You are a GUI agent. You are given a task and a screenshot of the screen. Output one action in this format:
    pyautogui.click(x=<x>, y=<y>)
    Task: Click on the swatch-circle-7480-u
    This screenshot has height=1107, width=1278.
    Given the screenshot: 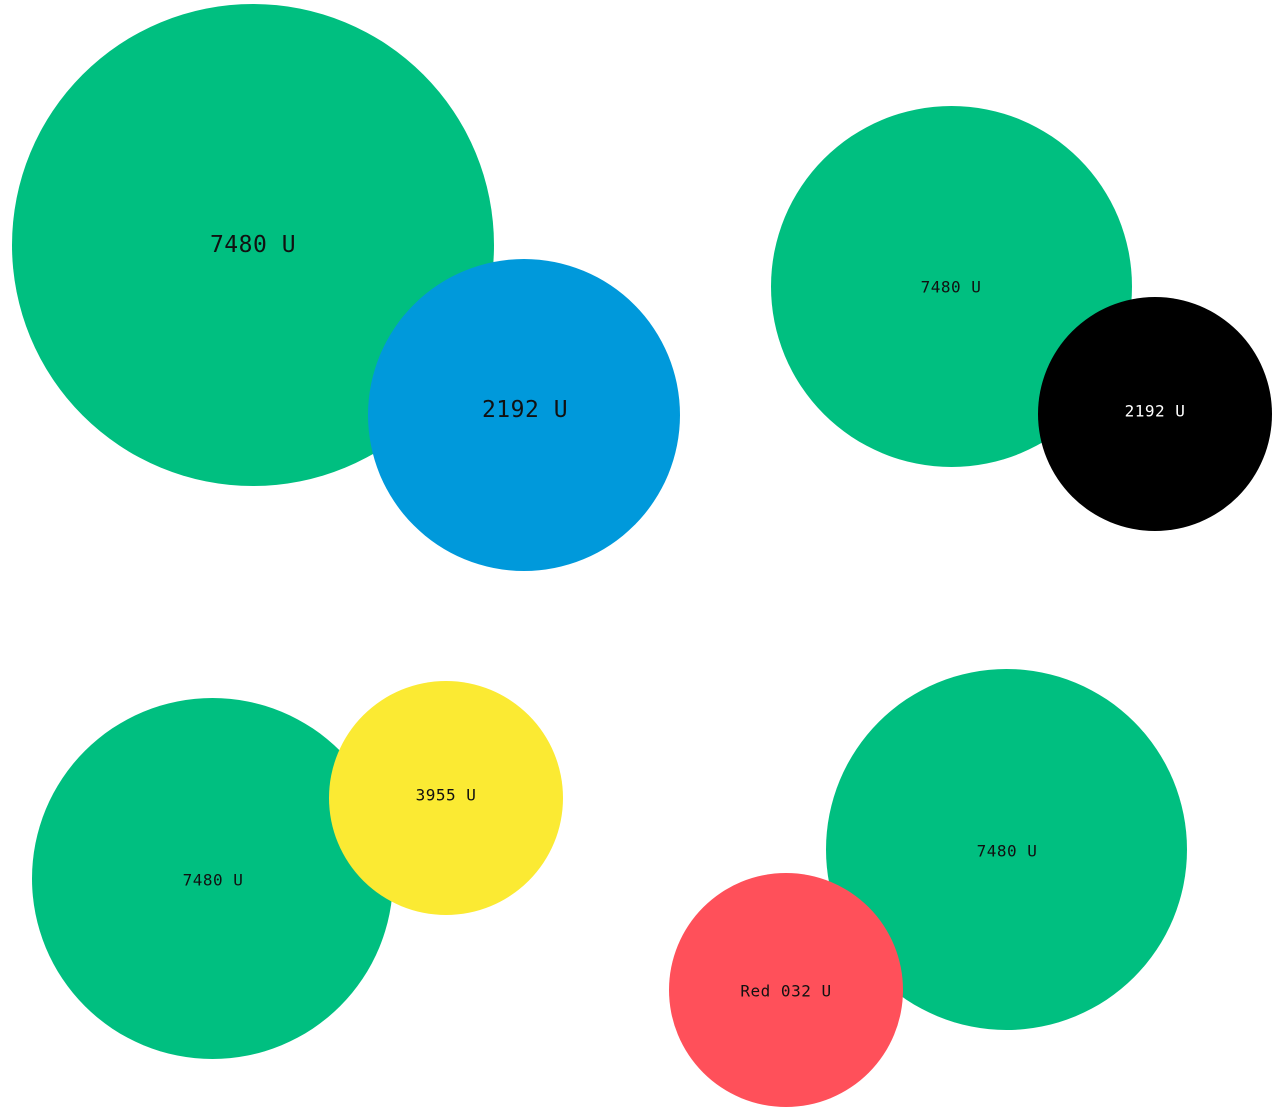 What is the action you would take?
    pyautogui.click(x=212, y=878)
    